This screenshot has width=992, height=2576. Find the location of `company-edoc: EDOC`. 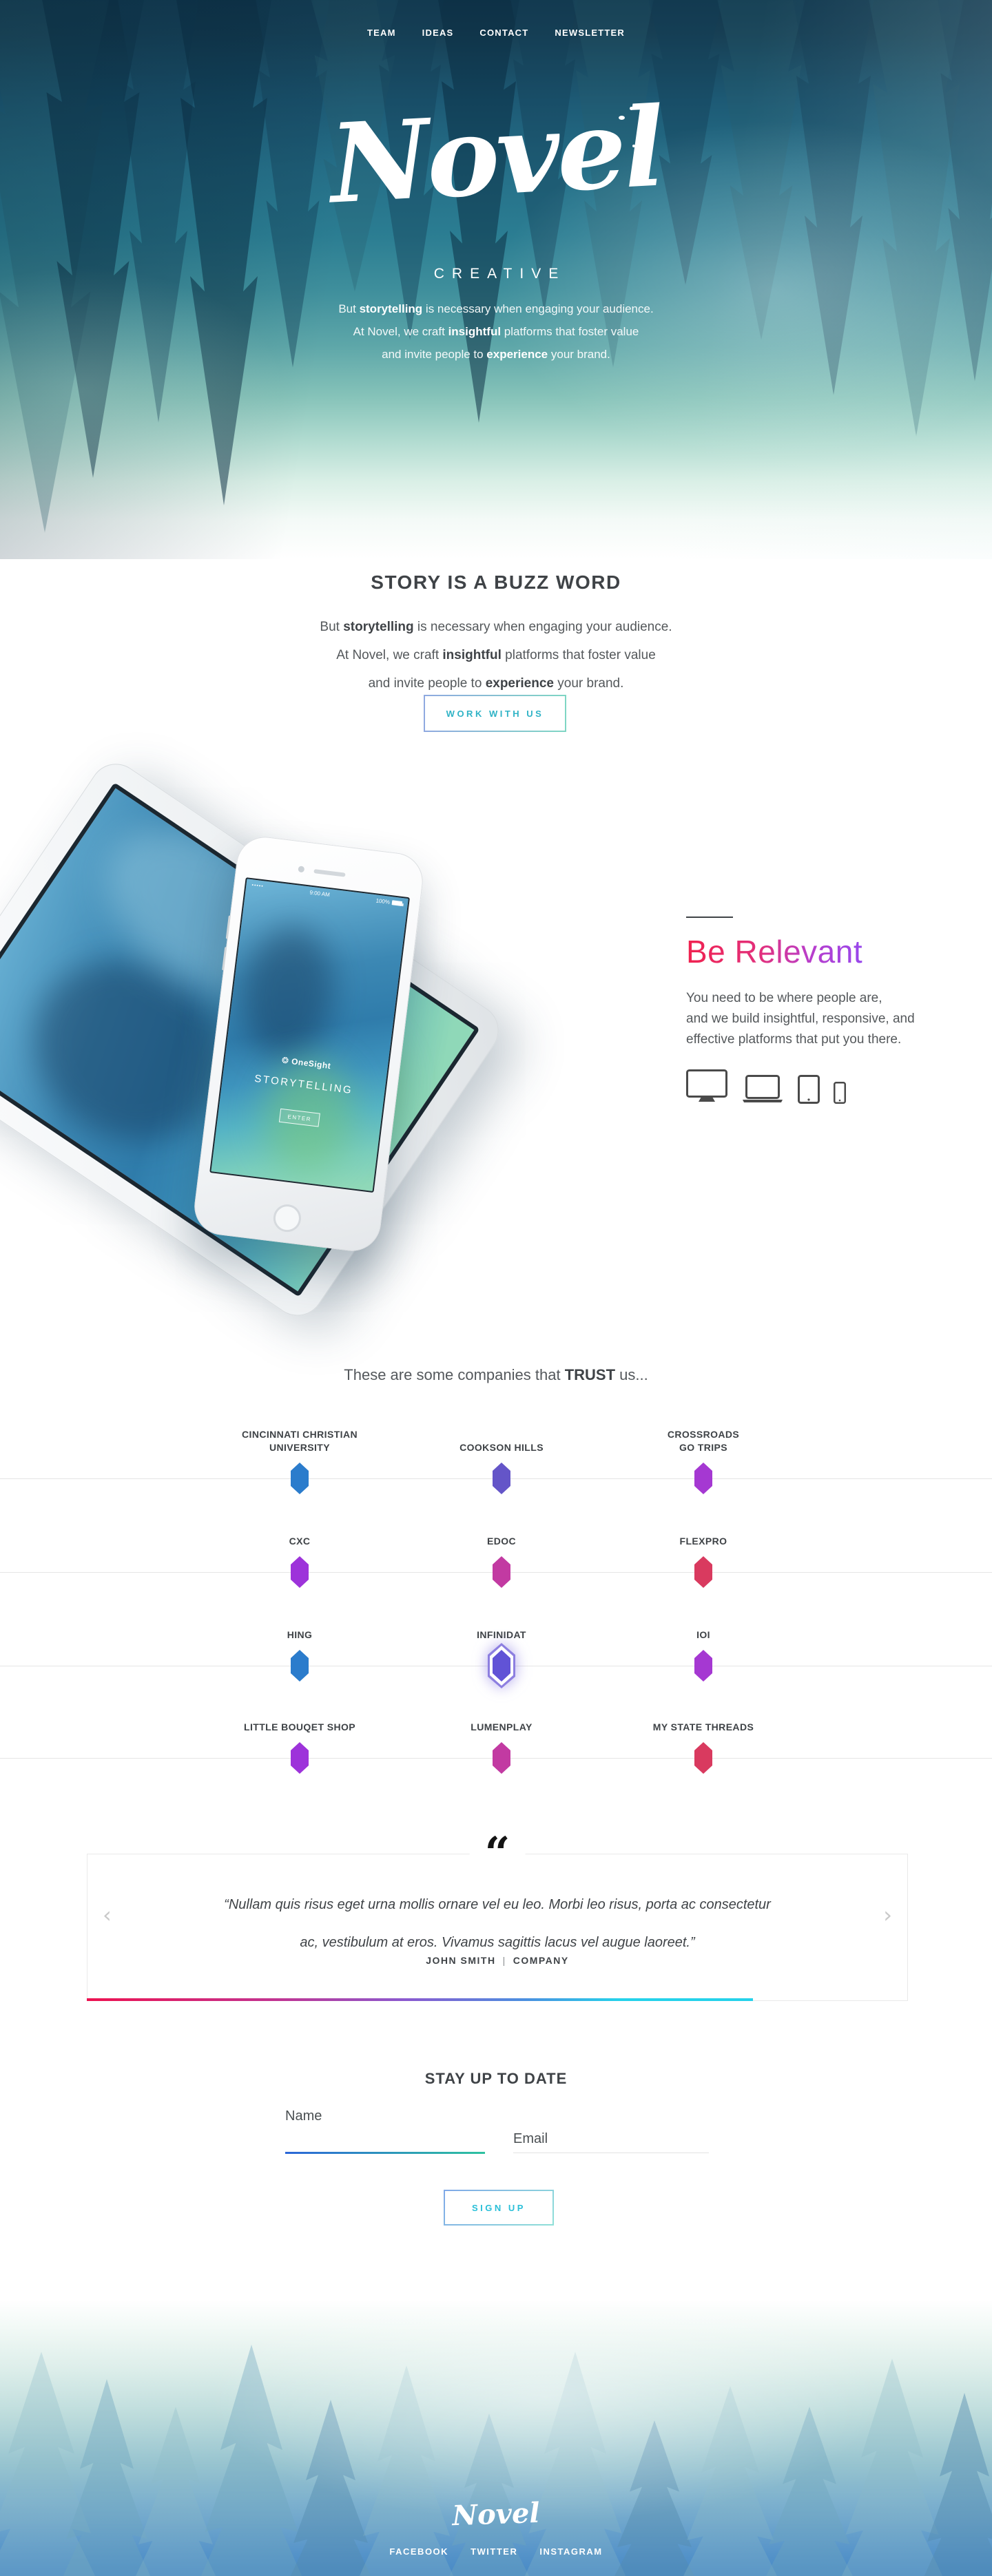

company-edoc: EDOC is located at coordinates (501, 1552).